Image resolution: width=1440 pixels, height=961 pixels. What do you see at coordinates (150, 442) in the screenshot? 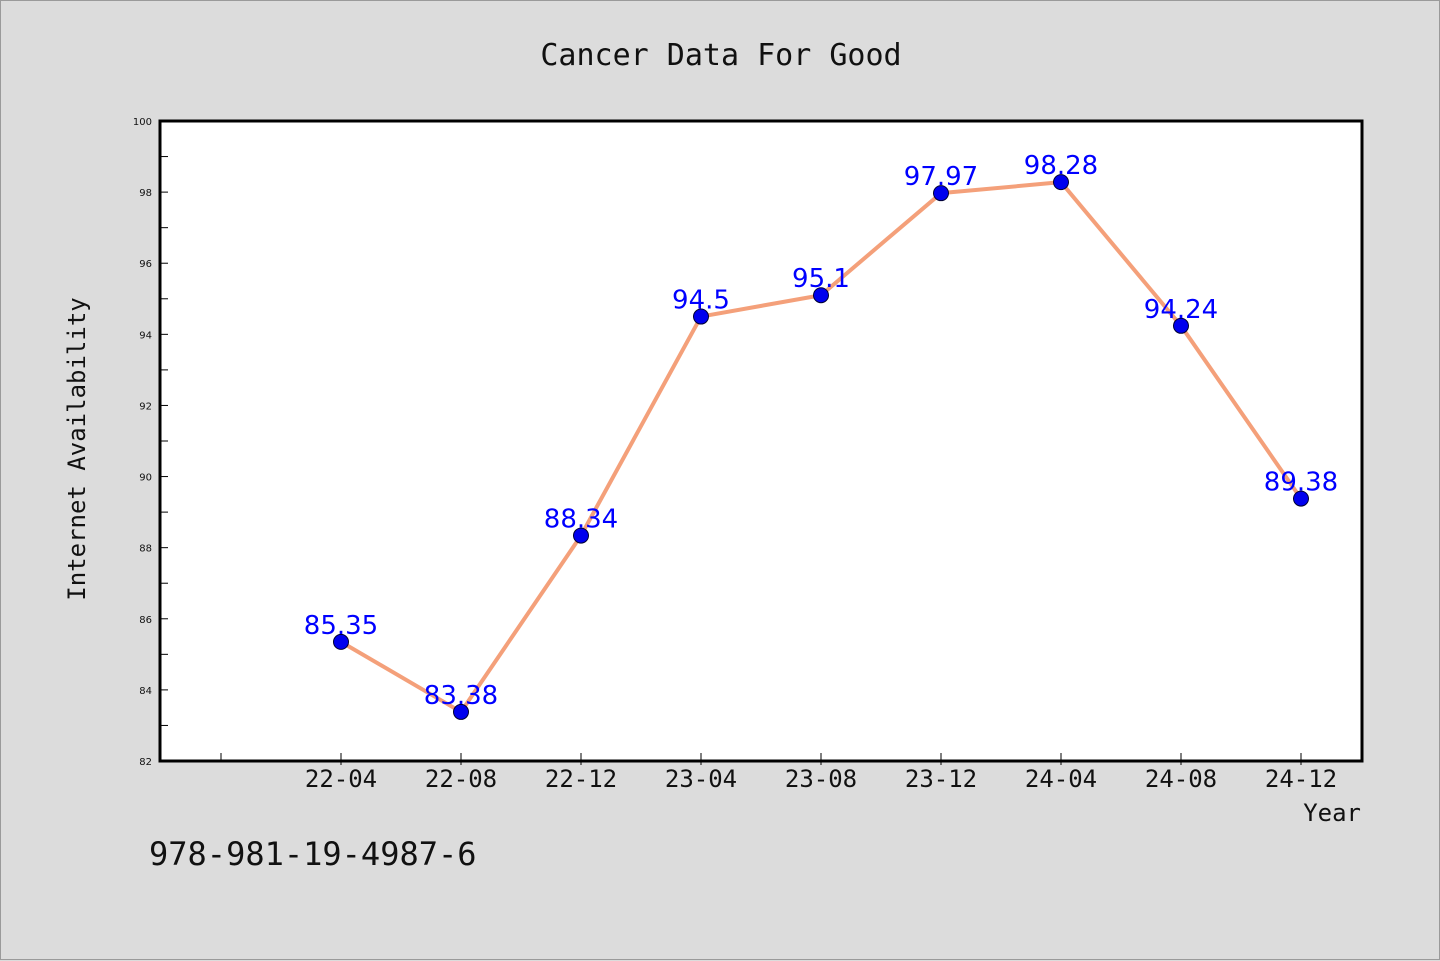
I see `y-axis: 82 84 86 88 90 92 94 96 98 100` at bounding box center [150, 442].